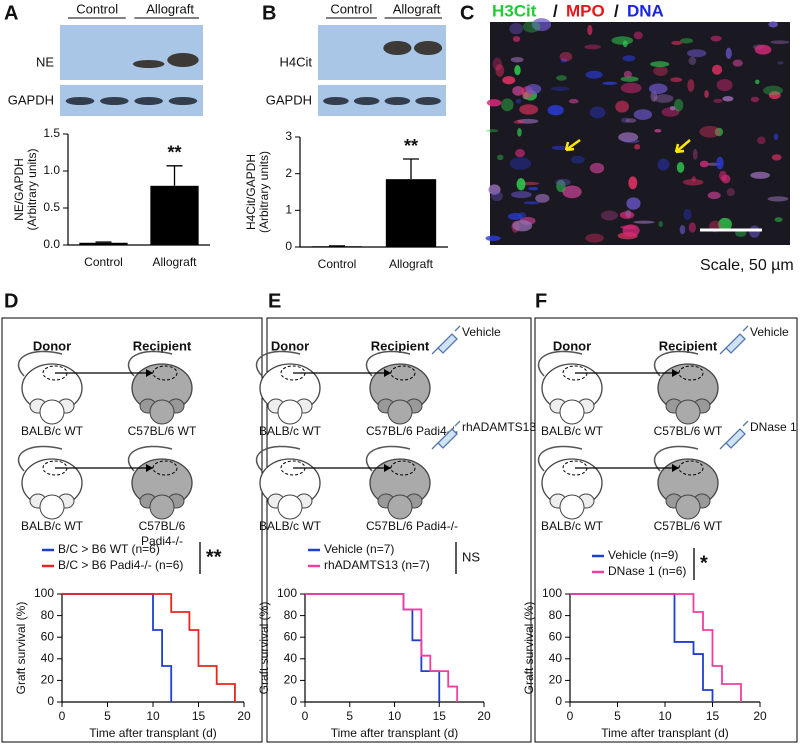  Describe the element at coordinates (499, 427) in the screenshot. I see `treatment: rhADAMTS13` at that location.